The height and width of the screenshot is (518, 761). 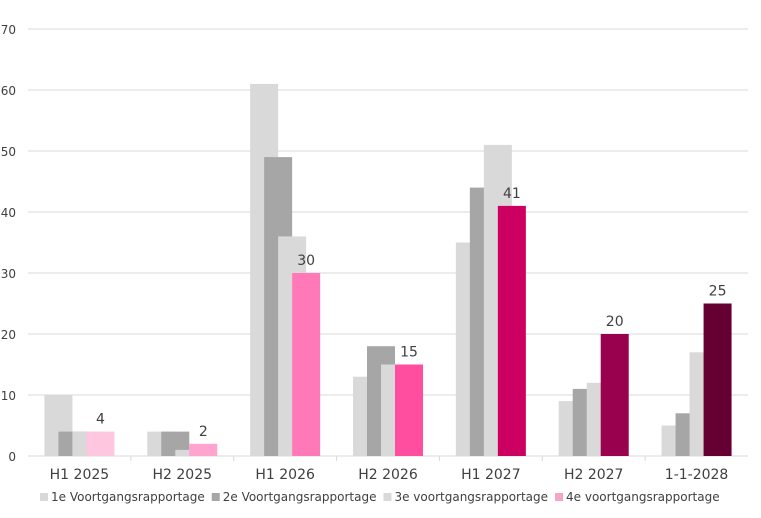 What do you see at coordinates (80, 475) in the screenshot?
I see `x-tick-label: H1 2025` at bounding box center [80, 475].